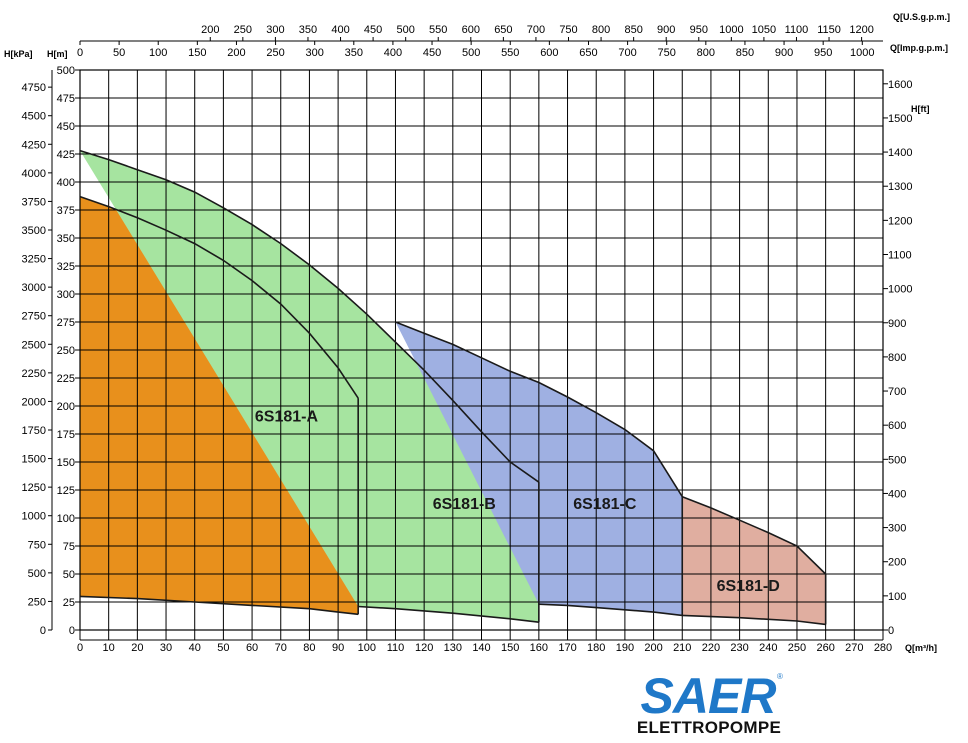 This screenshot has height=743, width=968. What do you see at coordinates (471, 53) in the screenshot?
I see `impgpm-tick-label: 500` at bounding box center [471, 53].